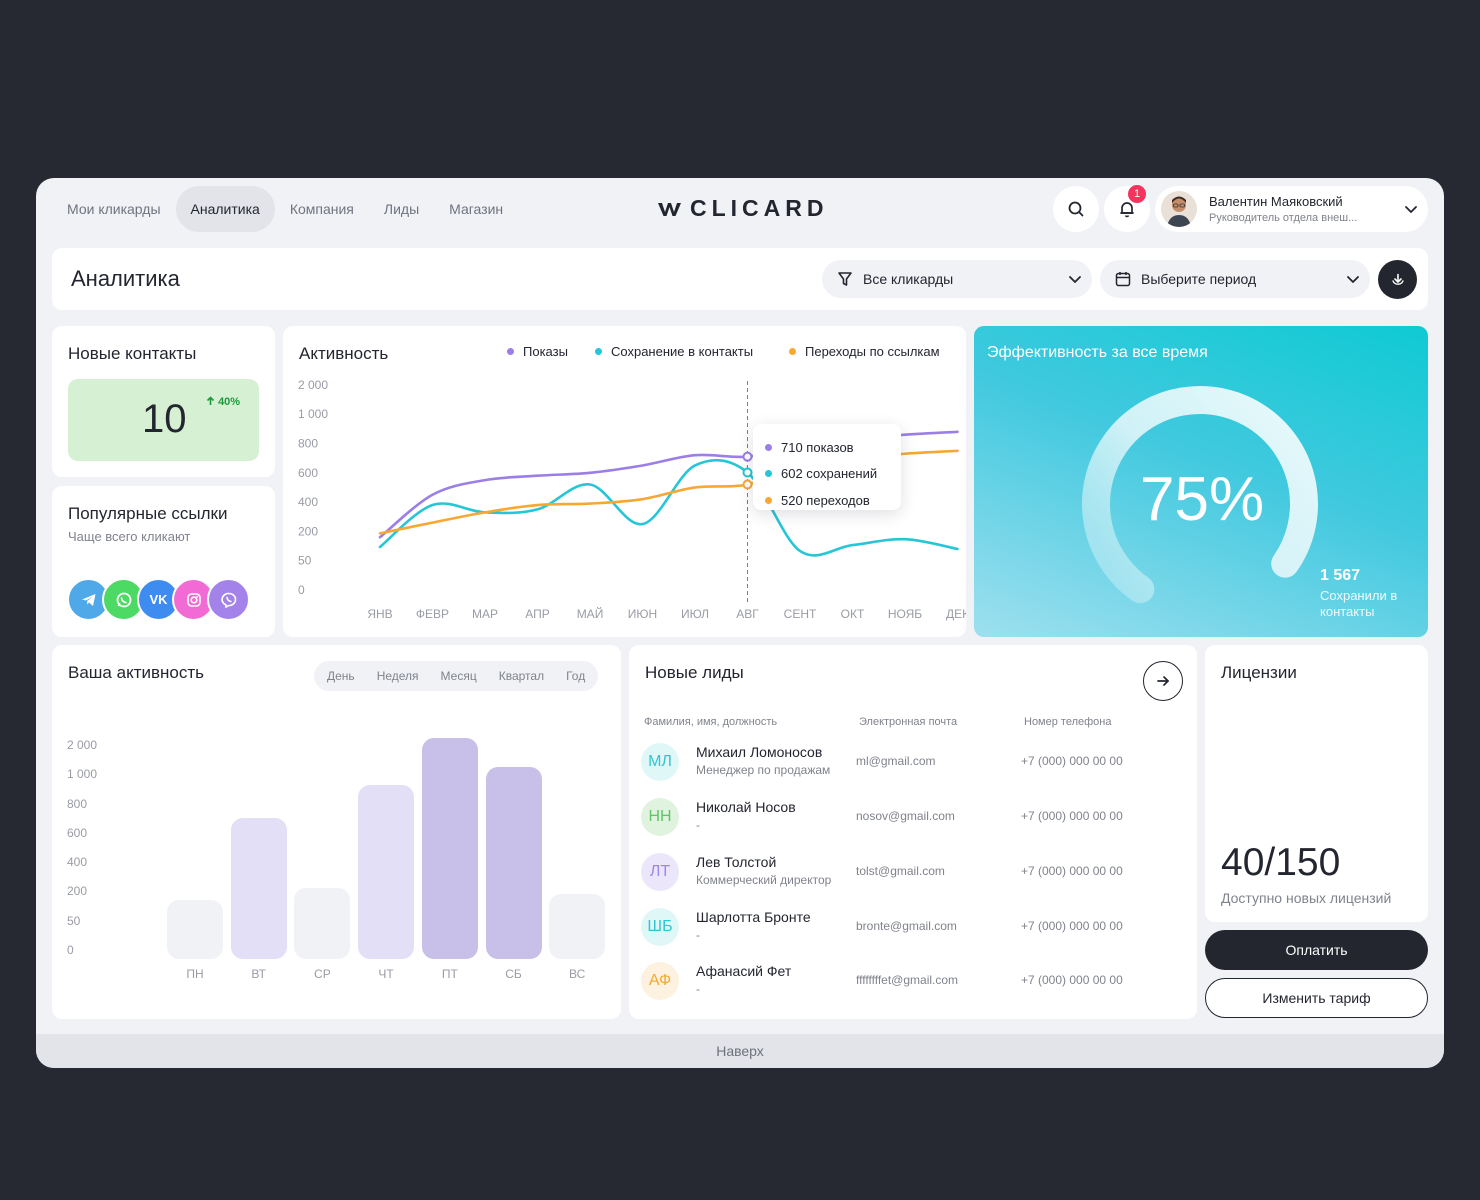 The image size is (1480, 1200). I want to click on nav-item-shop: Магазин, so click(476, 209).